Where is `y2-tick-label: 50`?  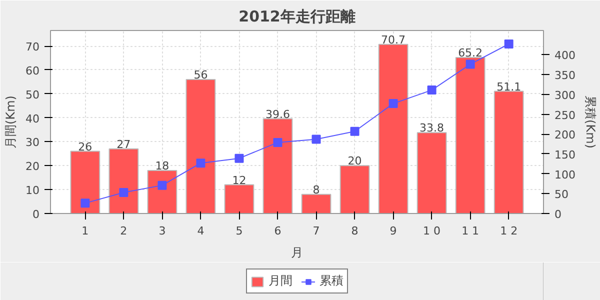
y2-tick-label: 50 is located at coordinates (561, 195).